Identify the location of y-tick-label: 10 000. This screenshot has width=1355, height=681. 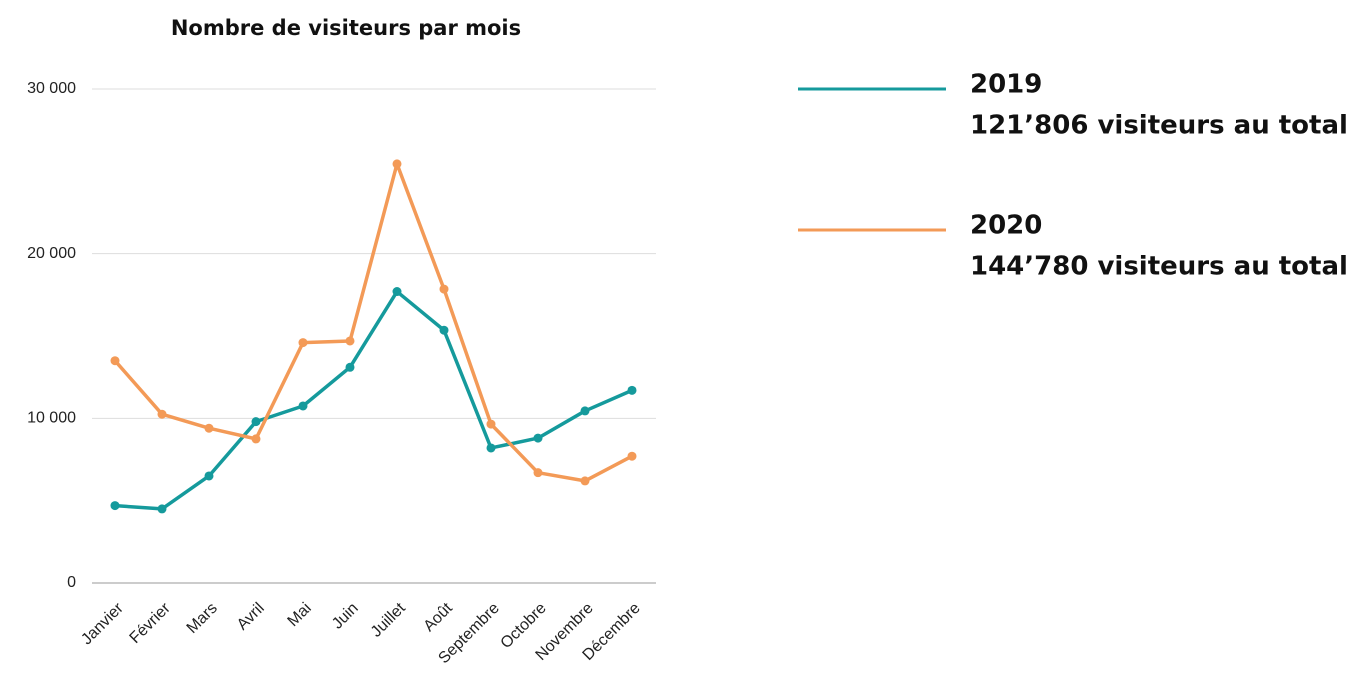
(51, 418).